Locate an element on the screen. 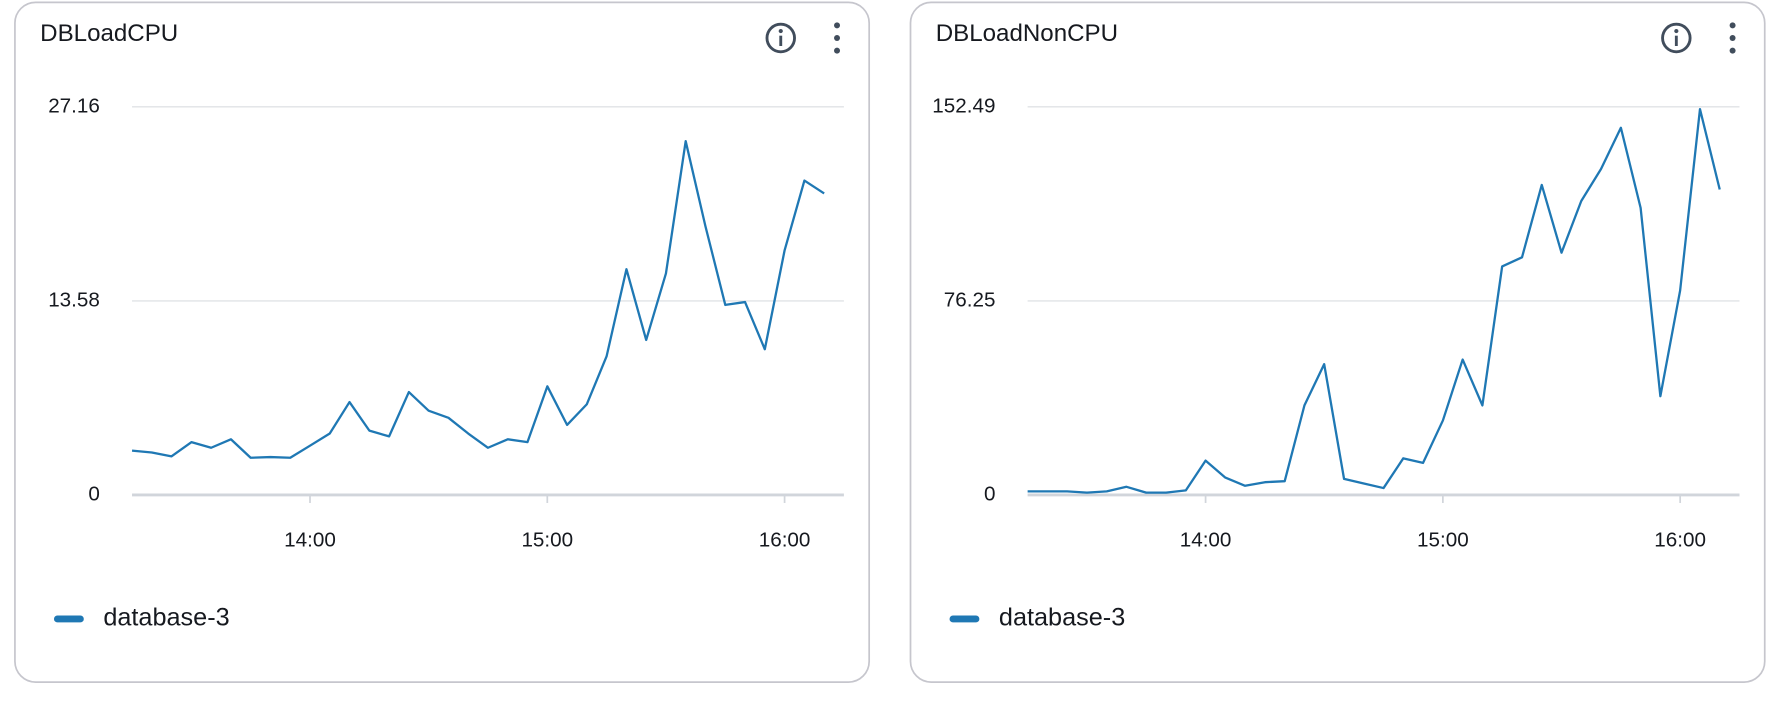 The image size is (1790, 704). panel-title: DBLoadNonCPU is located at coordinates (1027, 33).